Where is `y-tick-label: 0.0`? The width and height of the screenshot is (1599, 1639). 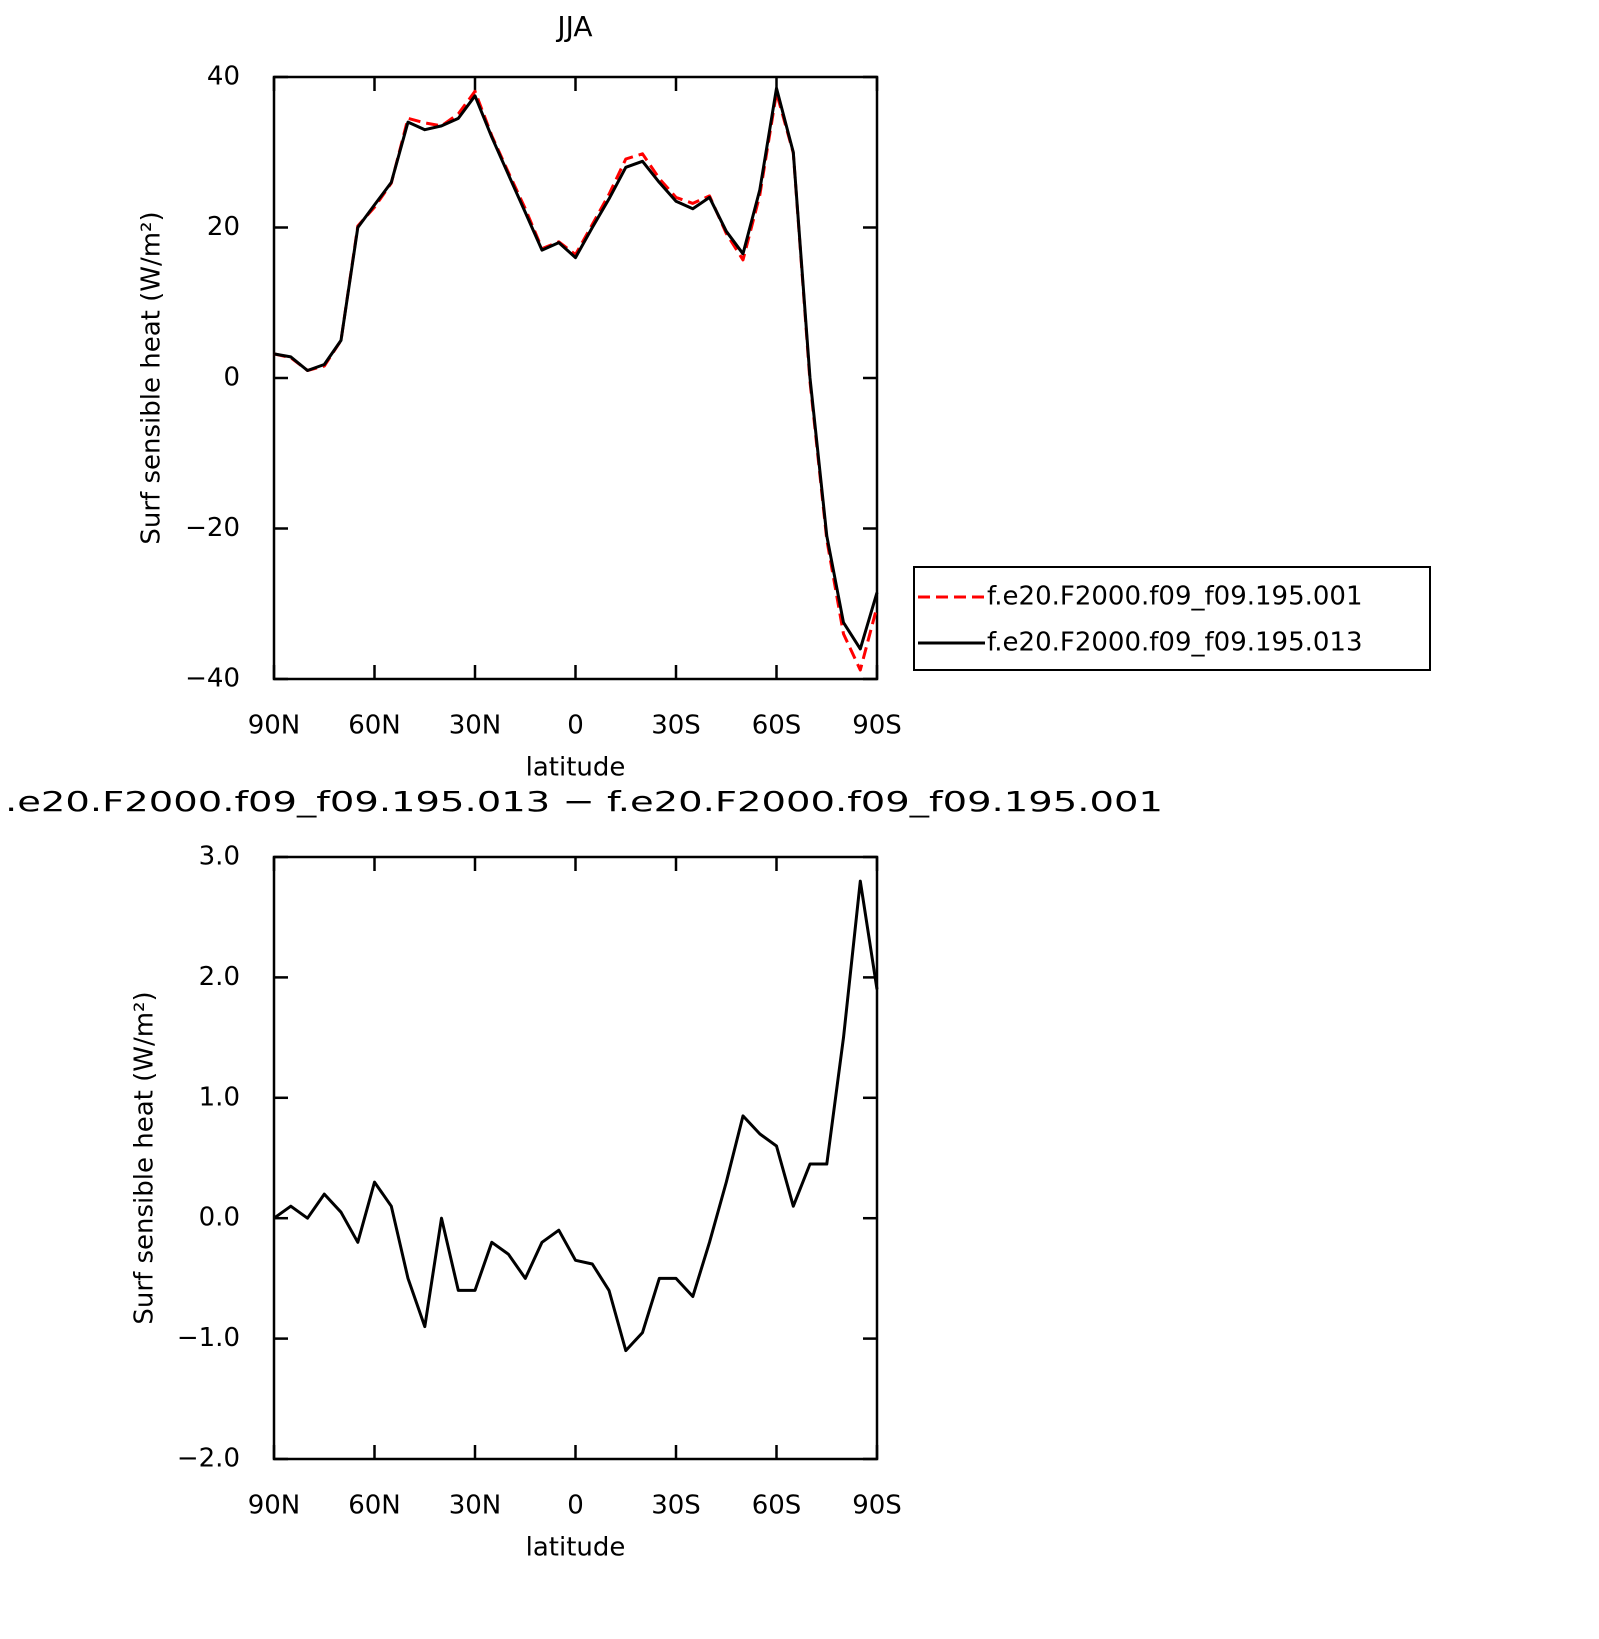 y-tick-label: 0.0 is located at coordinates (219, 1218).